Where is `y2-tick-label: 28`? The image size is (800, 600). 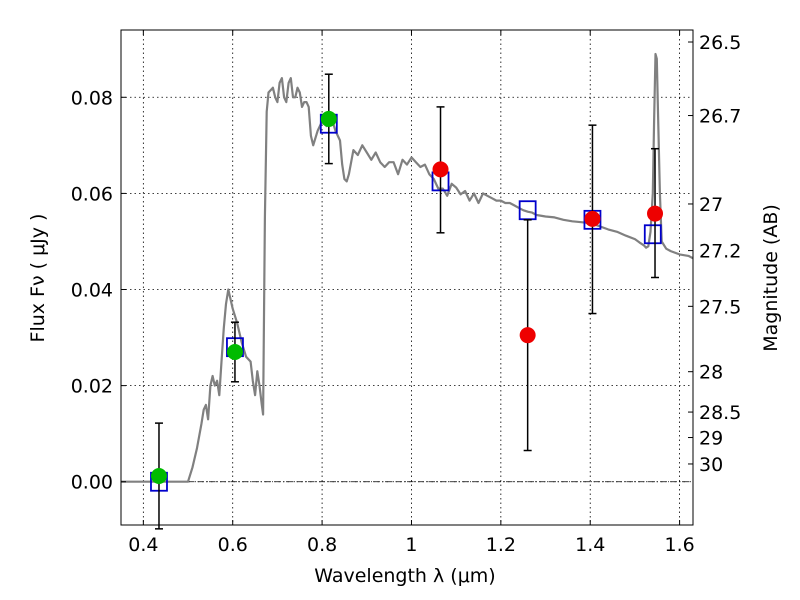
y2-tick-label: 28 is located at coordinates (711, 373).